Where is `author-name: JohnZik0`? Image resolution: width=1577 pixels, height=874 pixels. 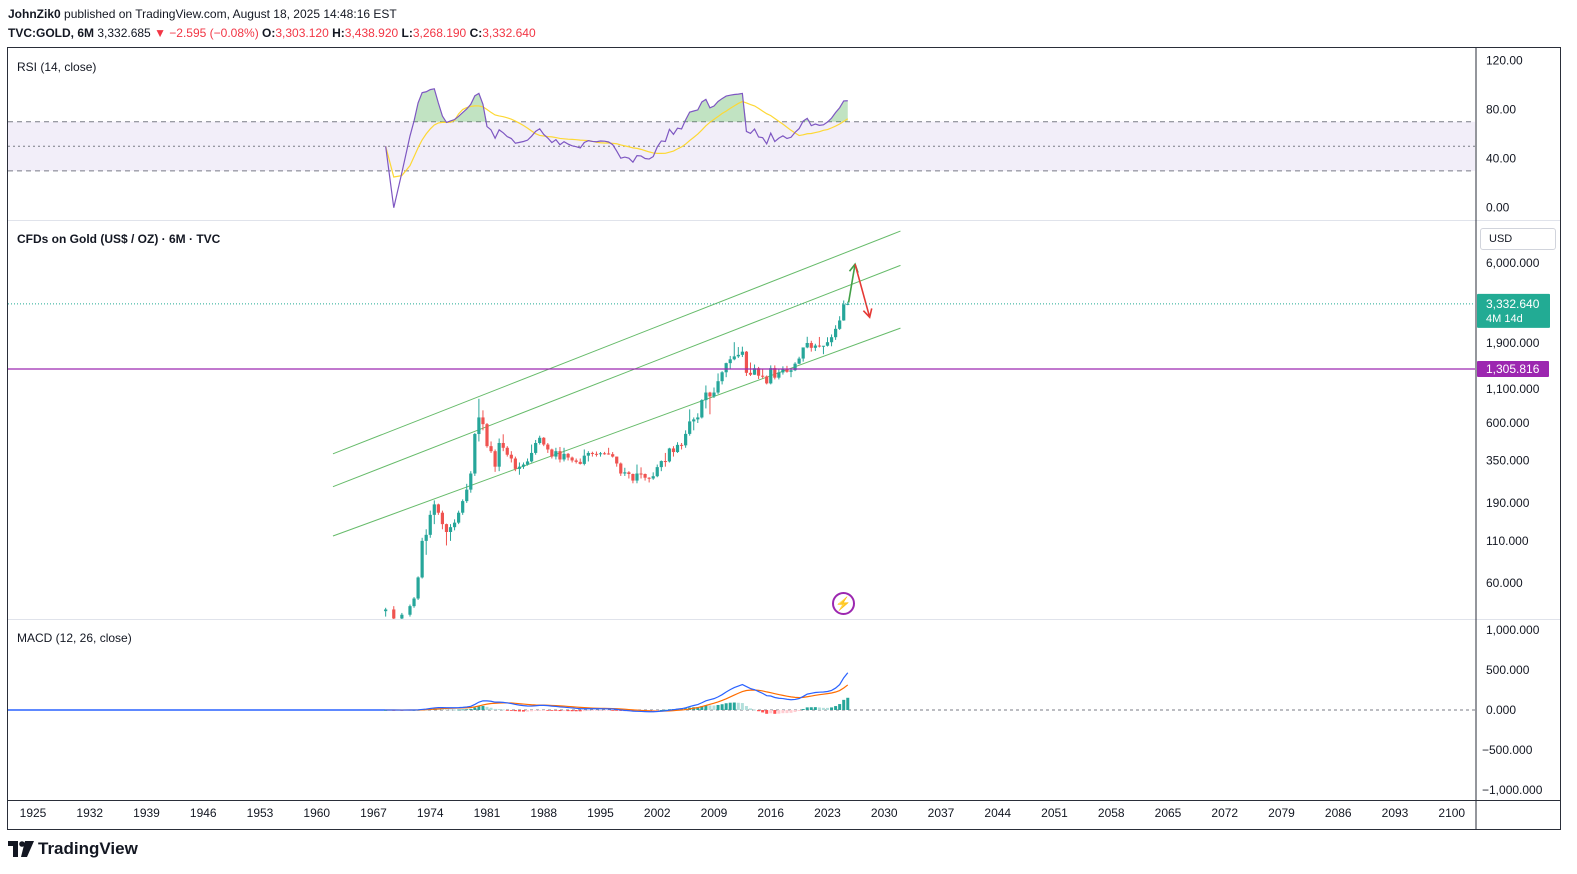 author-name: JohnZik0 is located at coordinates (34, 14).